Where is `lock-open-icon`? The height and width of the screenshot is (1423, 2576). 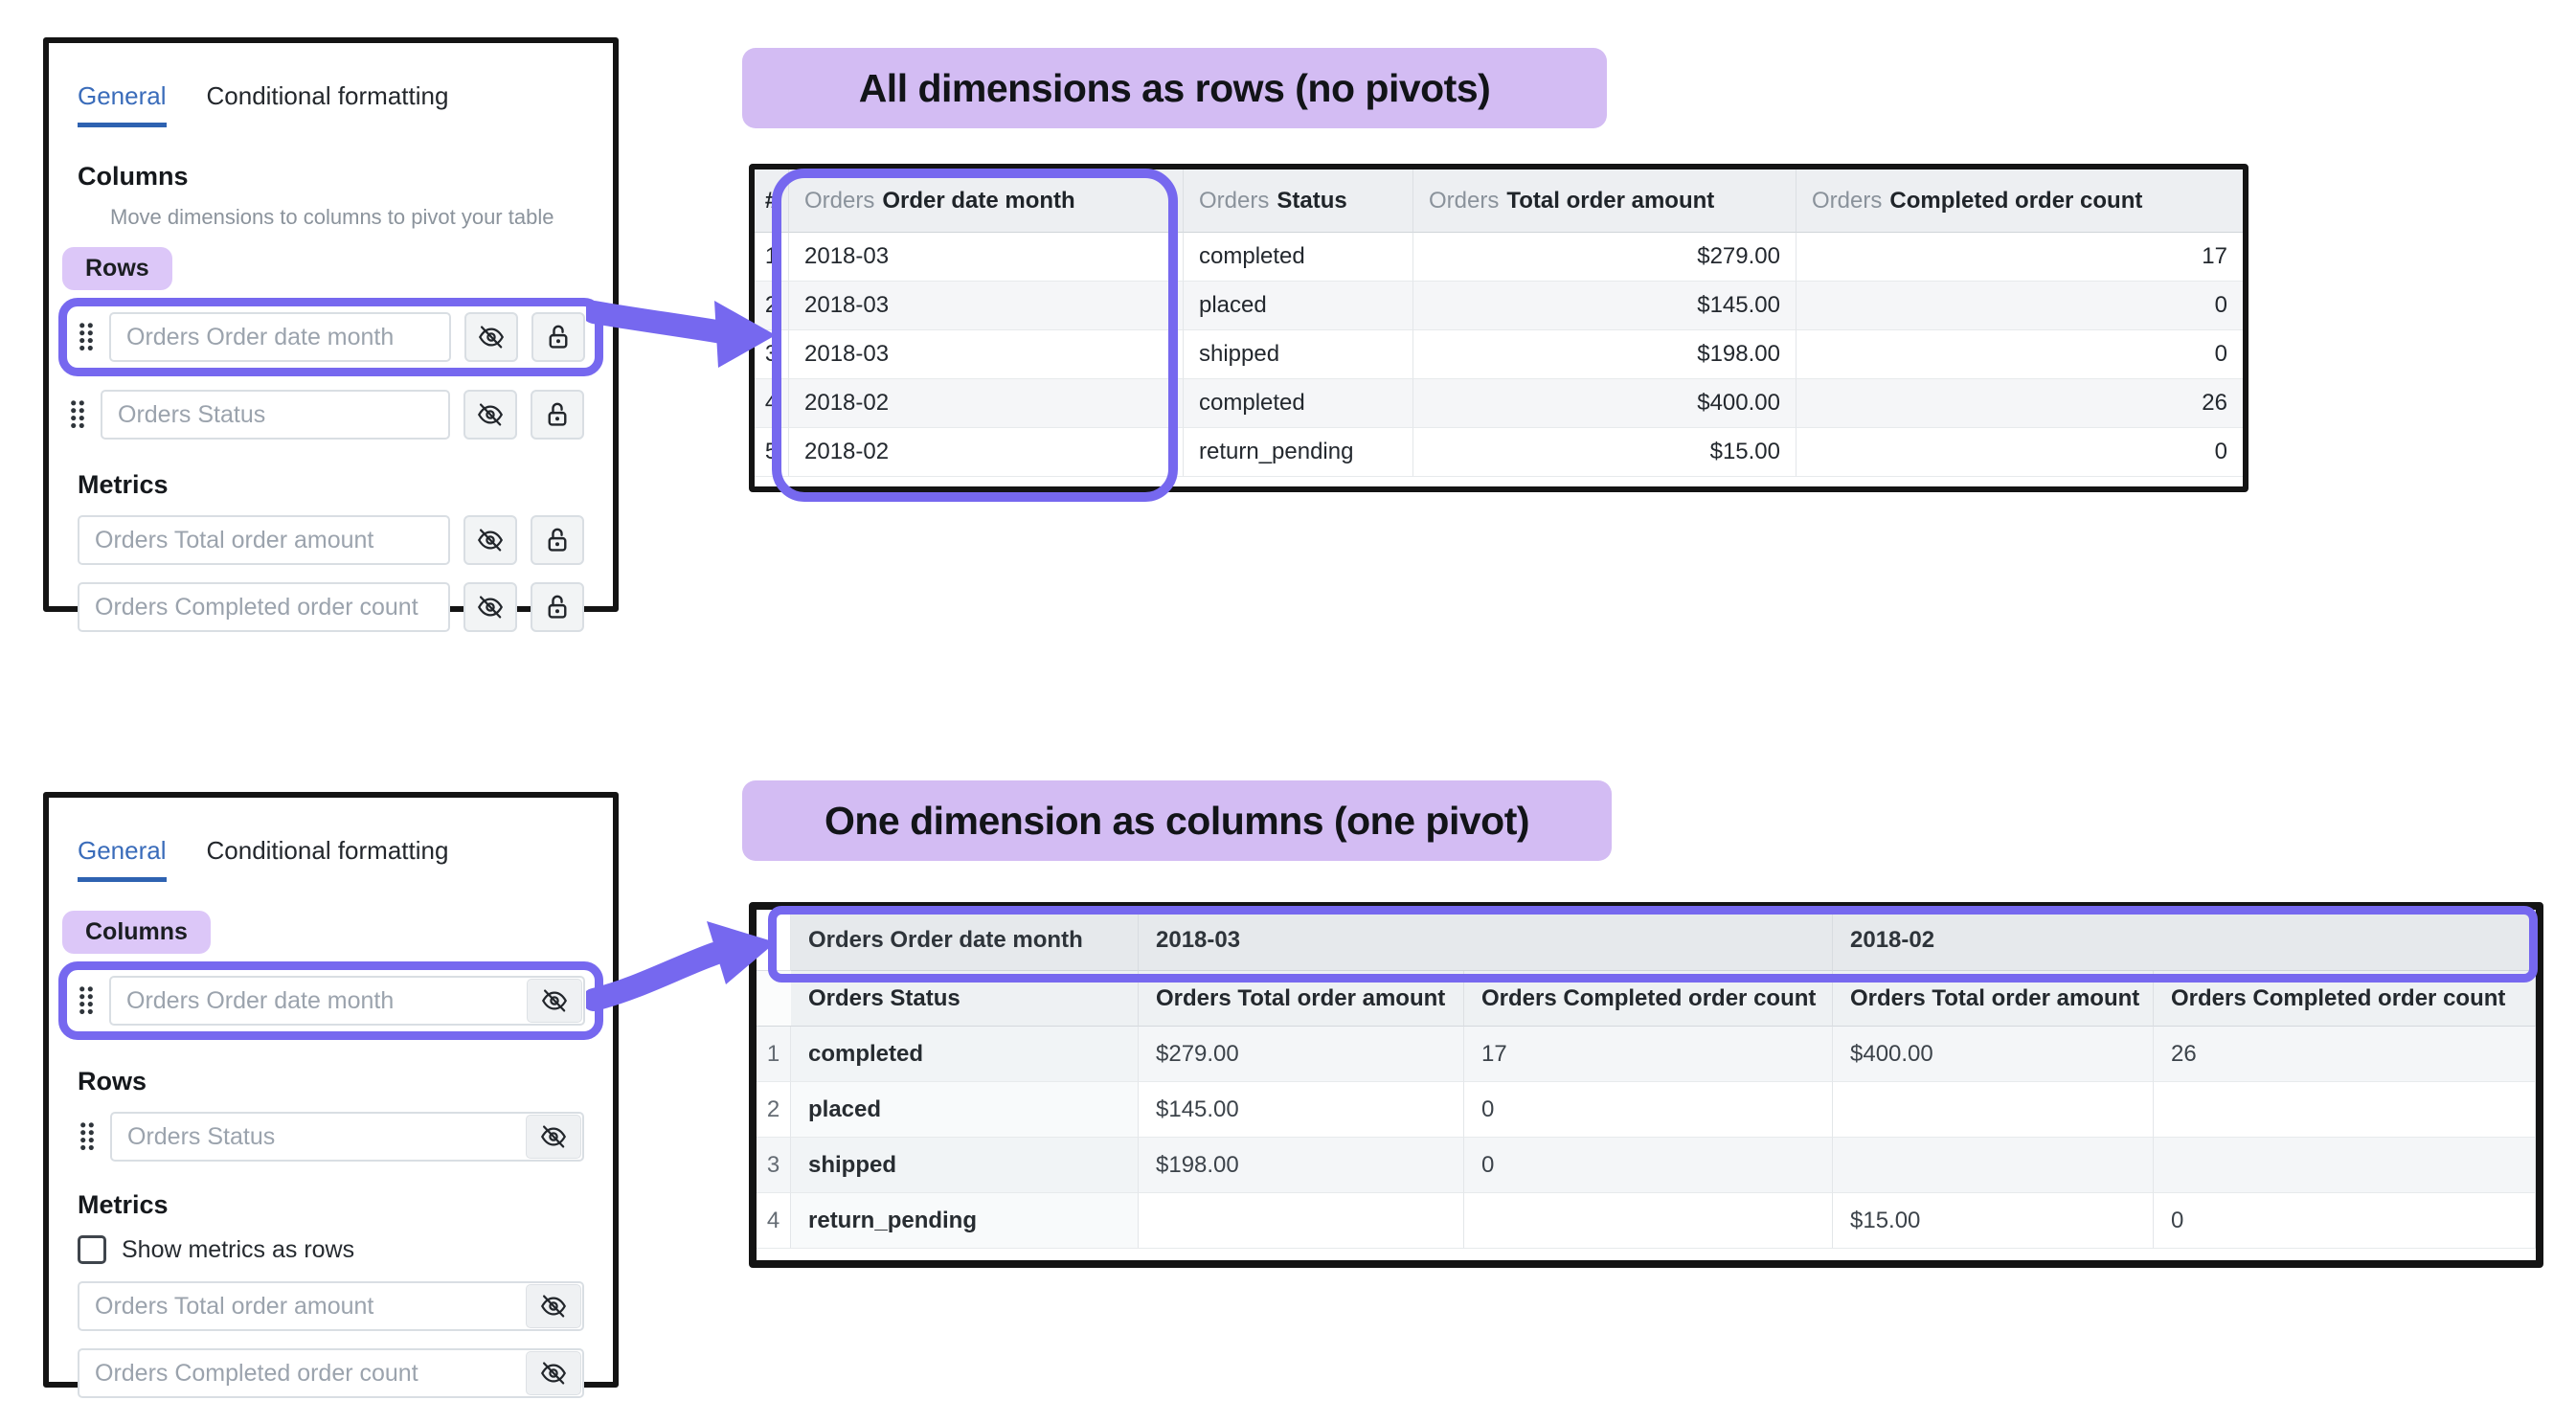 lock-open-icon is located at coordinates (557, 607).